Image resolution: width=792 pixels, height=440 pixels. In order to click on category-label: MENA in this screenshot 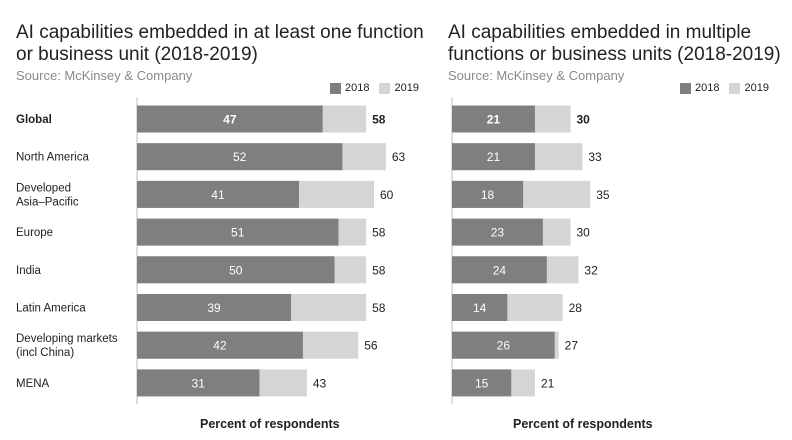, I will do `click(33, 384)`.